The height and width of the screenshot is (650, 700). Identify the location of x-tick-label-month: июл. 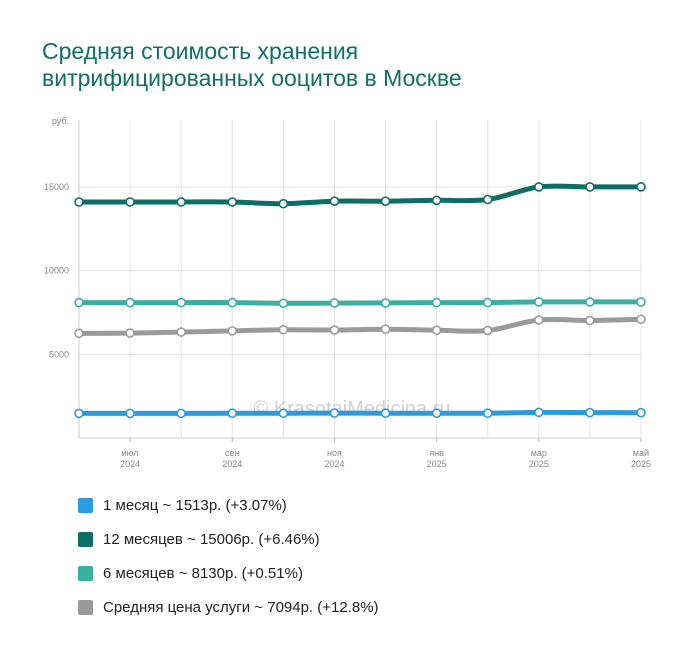
(130, 453).